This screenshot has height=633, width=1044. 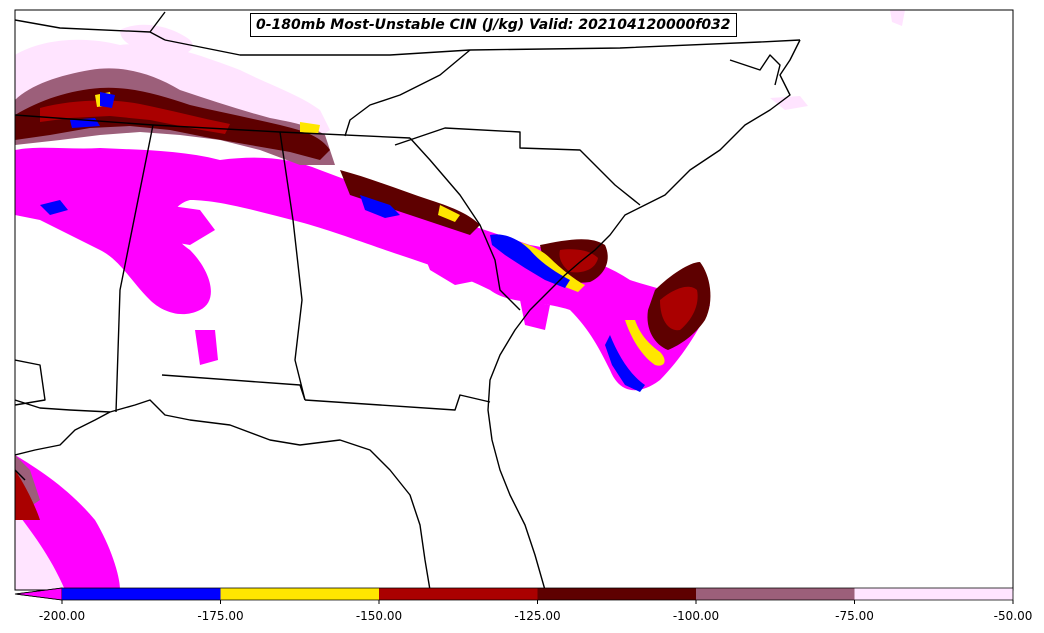 What do you see at coordinates (90, 26) in the screenshot?
I see `state-line-north-west` at bounding box center [90, 26].